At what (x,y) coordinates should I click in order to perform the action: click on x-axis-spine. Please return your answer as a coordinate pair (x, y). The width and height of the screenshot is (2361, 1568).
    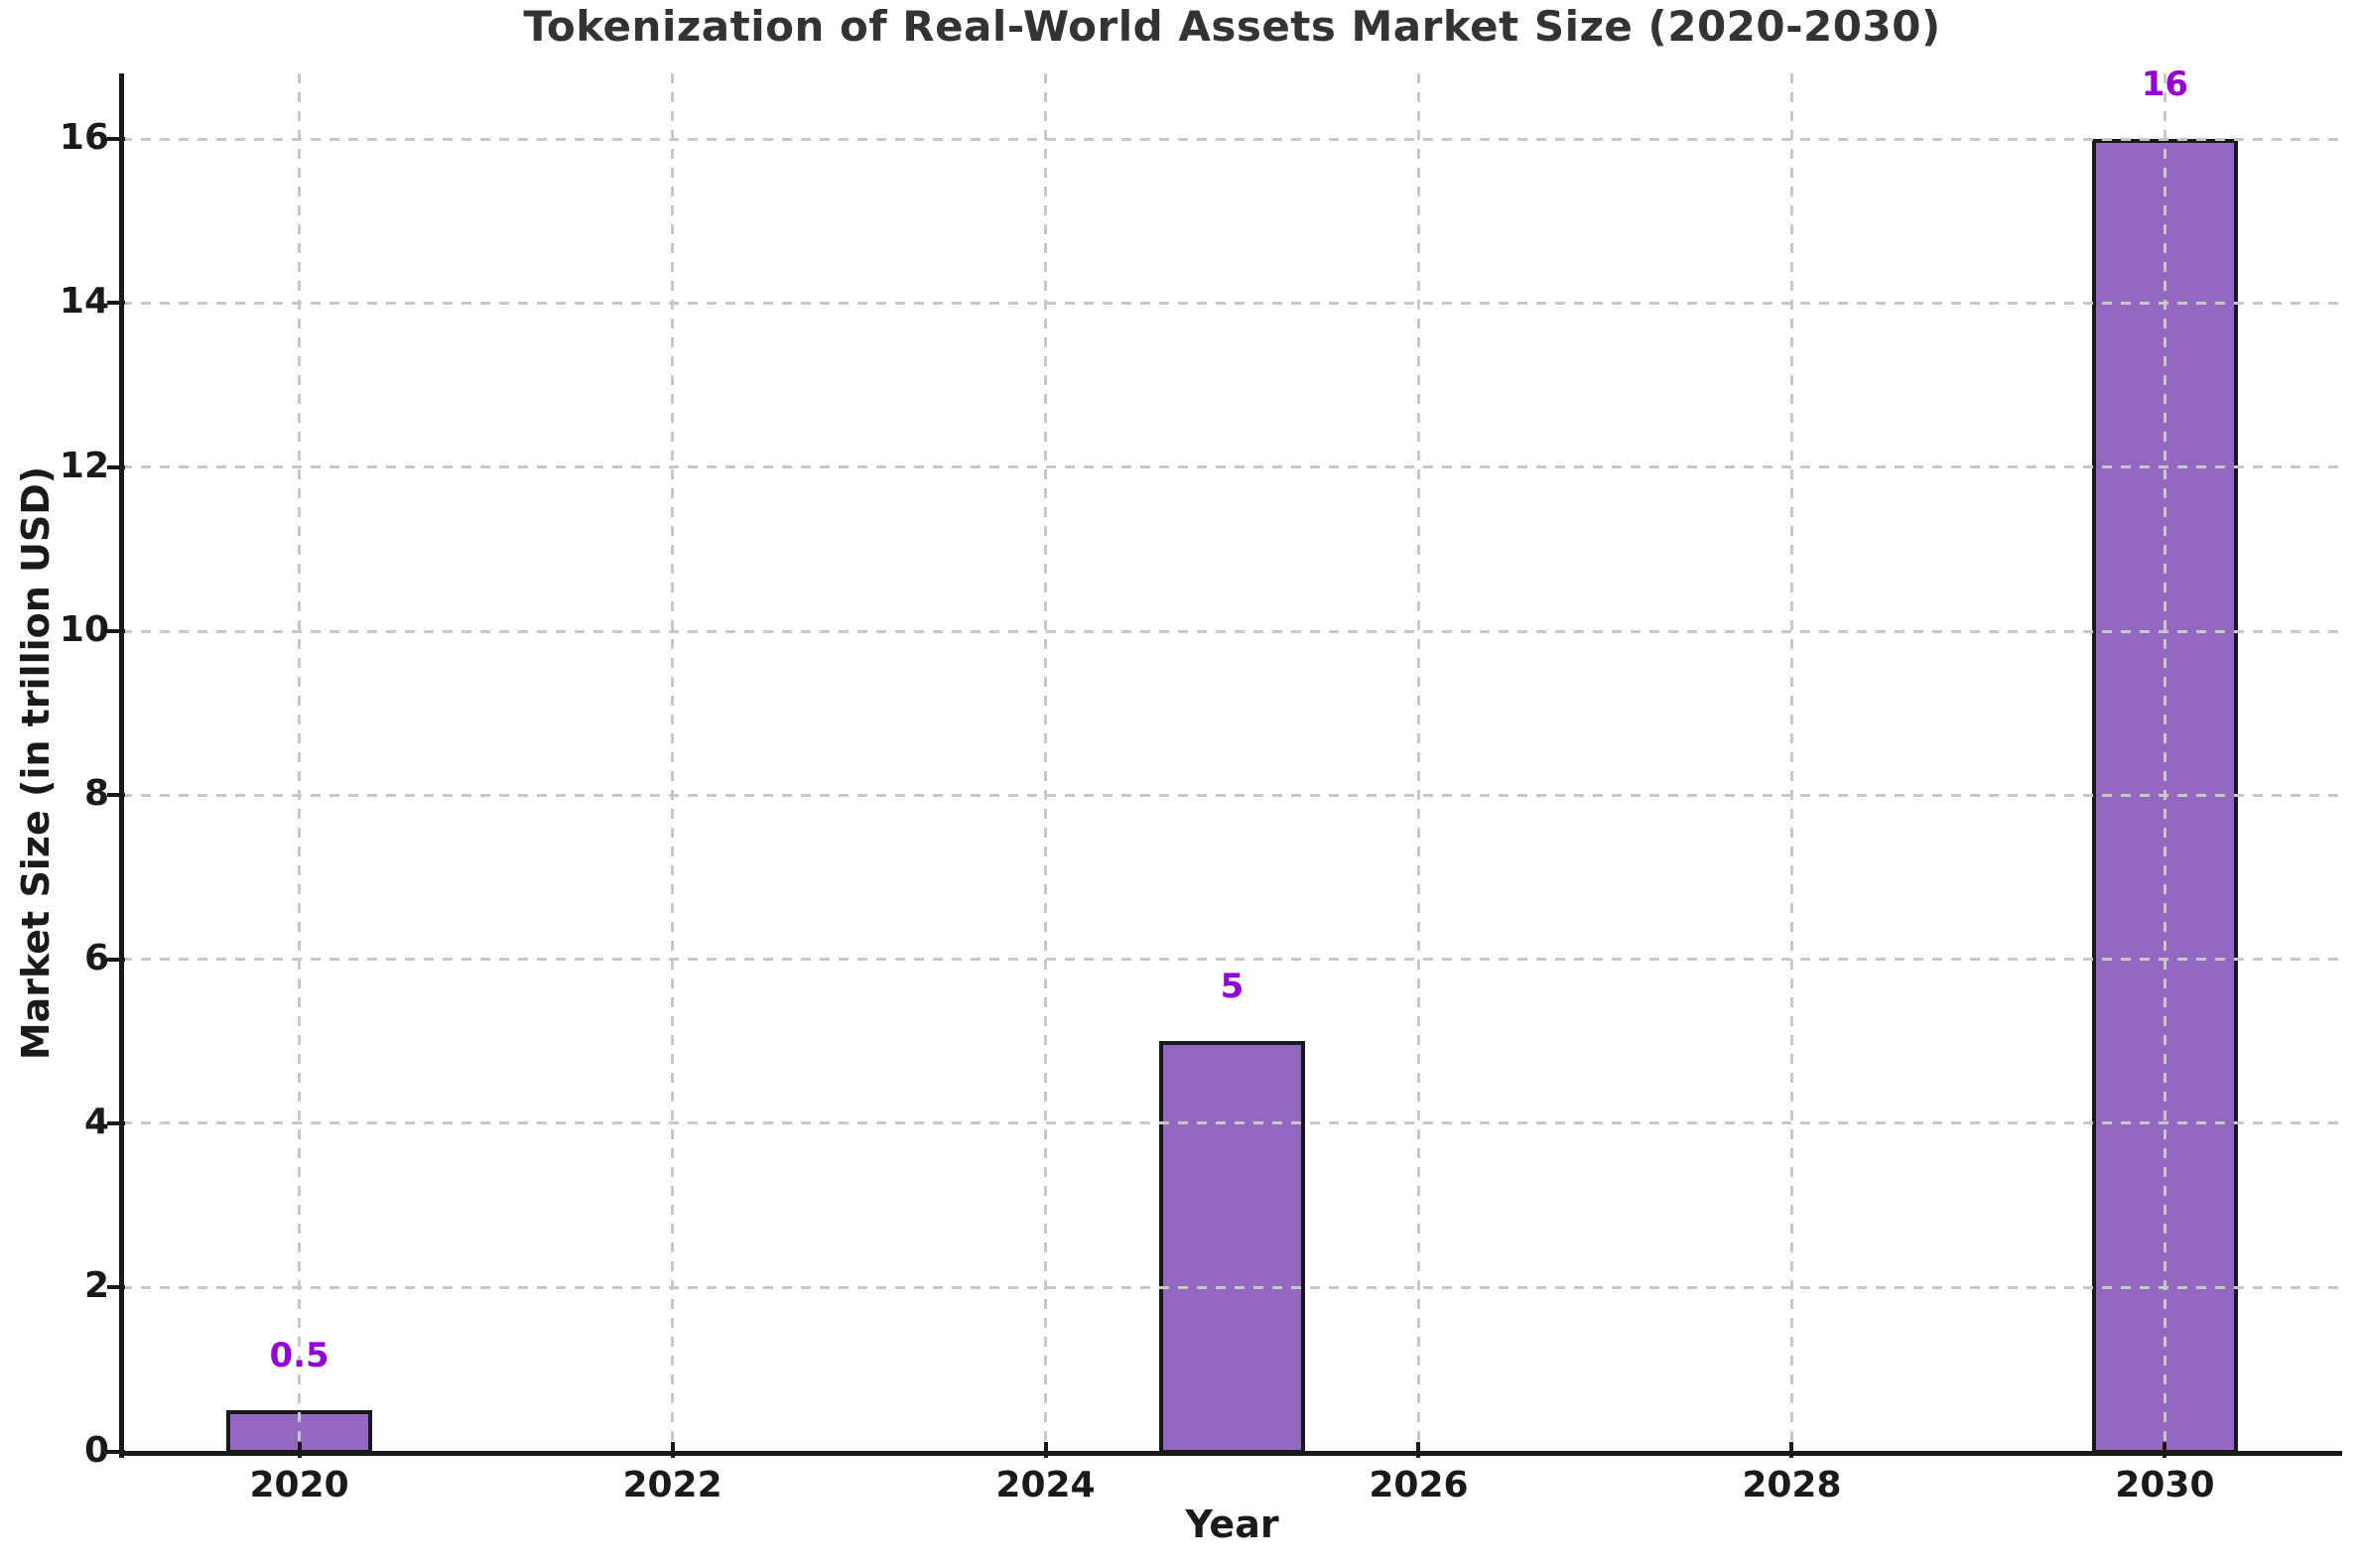
    Looking at the image, I should click on (1230, 1453).